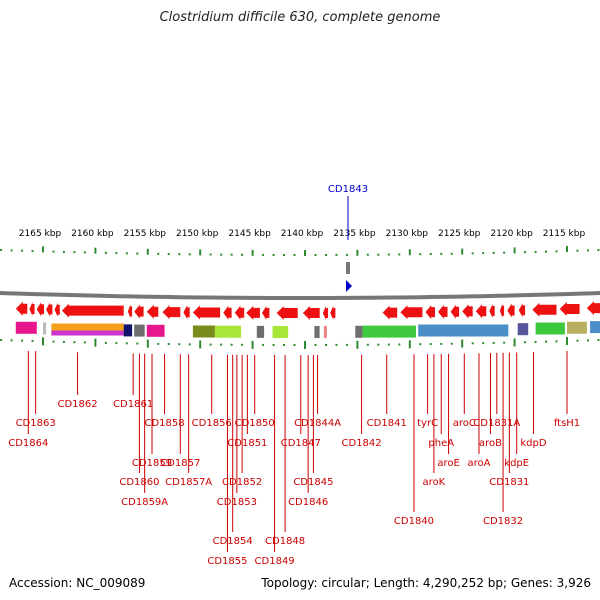 This screenshot has height=600, width=600. I want to click on scale-tick-label: 2120 kbp, so click(511, 234).